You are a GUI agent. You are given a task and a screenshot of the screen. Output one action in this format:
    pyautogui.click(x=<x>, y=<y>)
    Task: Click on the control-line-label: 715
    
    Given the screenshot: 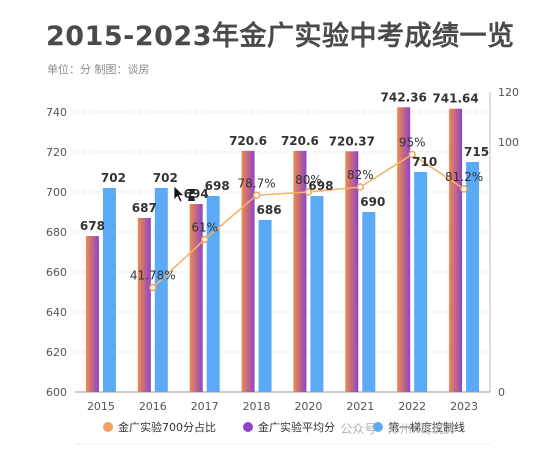 What is the action you would take?
    pyautogui.click(x=476, y=152)
    